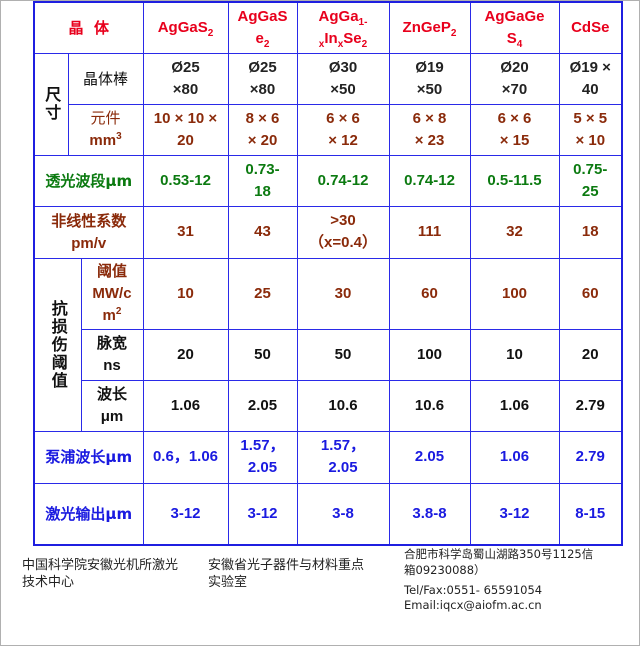  Describe the element at coordinates (590, 129) in the screenshot. I see `cell: 5 × 5 × 10` at that location.